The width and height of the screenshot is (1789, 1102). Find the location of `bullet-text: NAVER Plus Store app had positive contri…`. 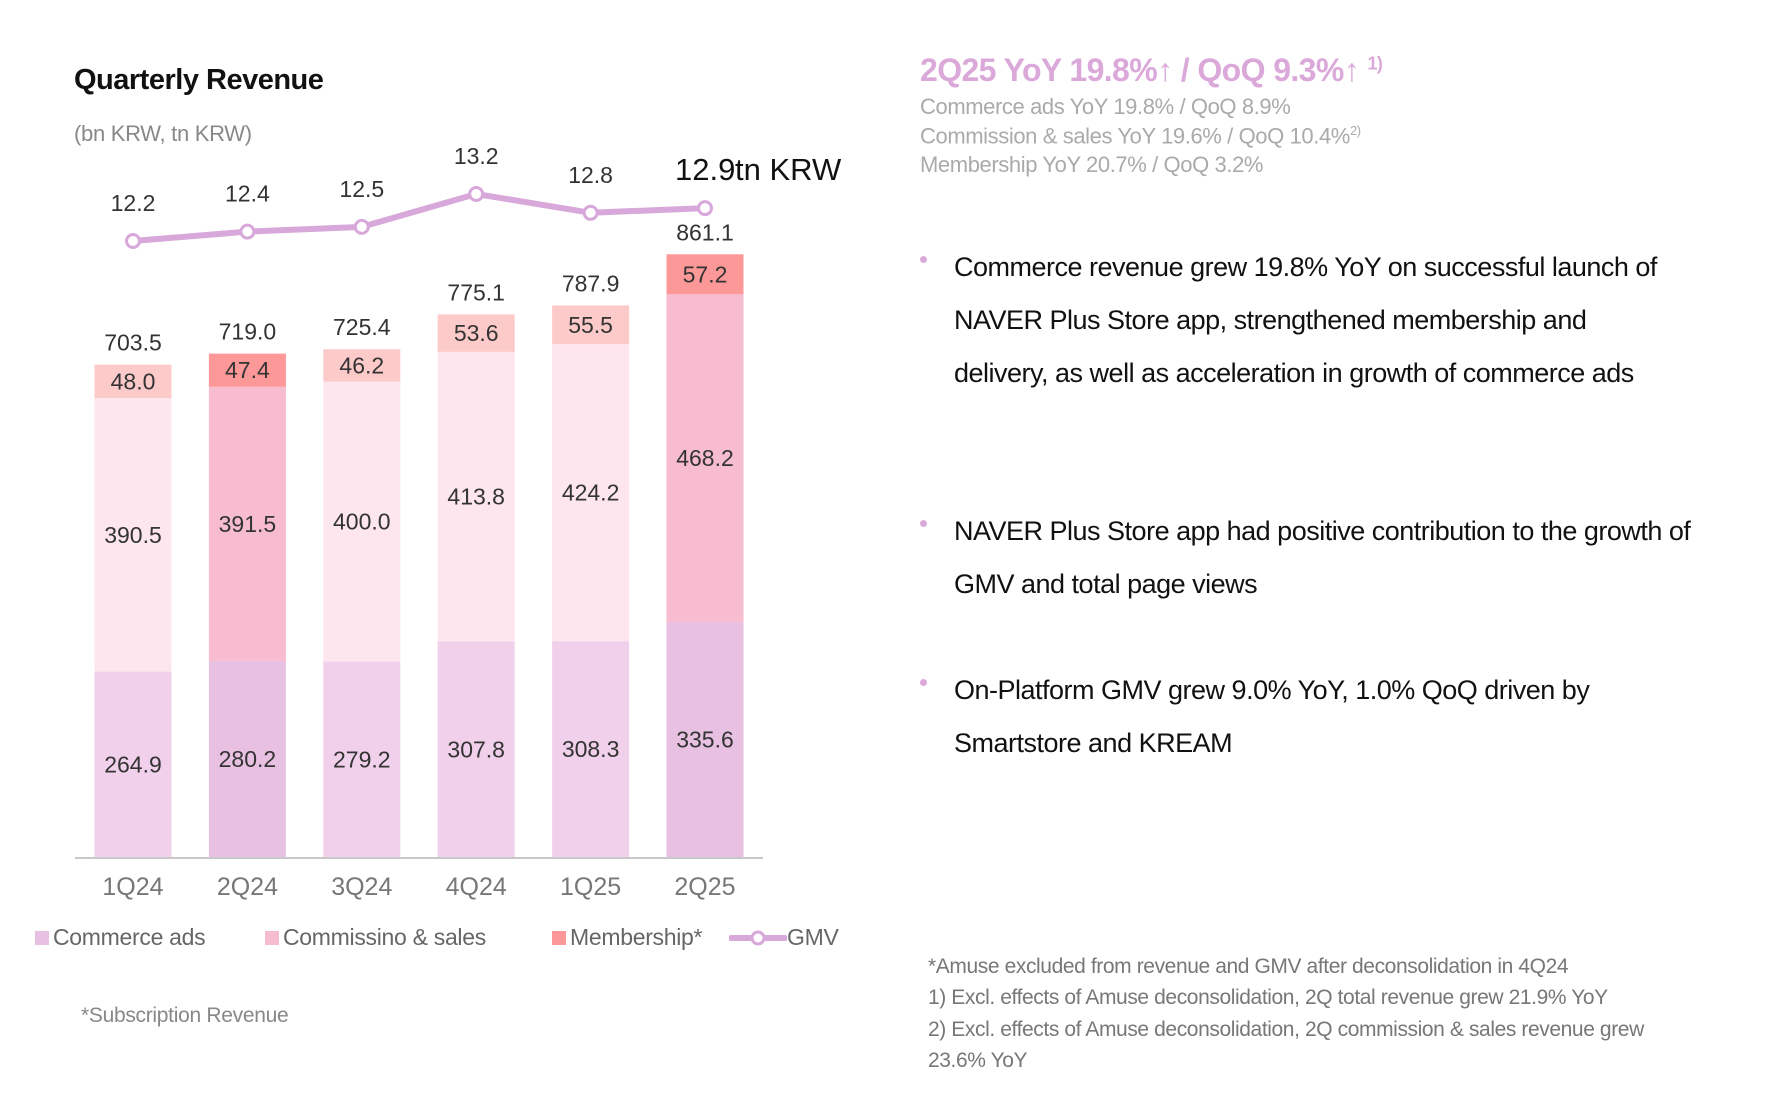

bullet-text: NAVER Plus Store app had positive contri… is located at coordinates (1322, 557).